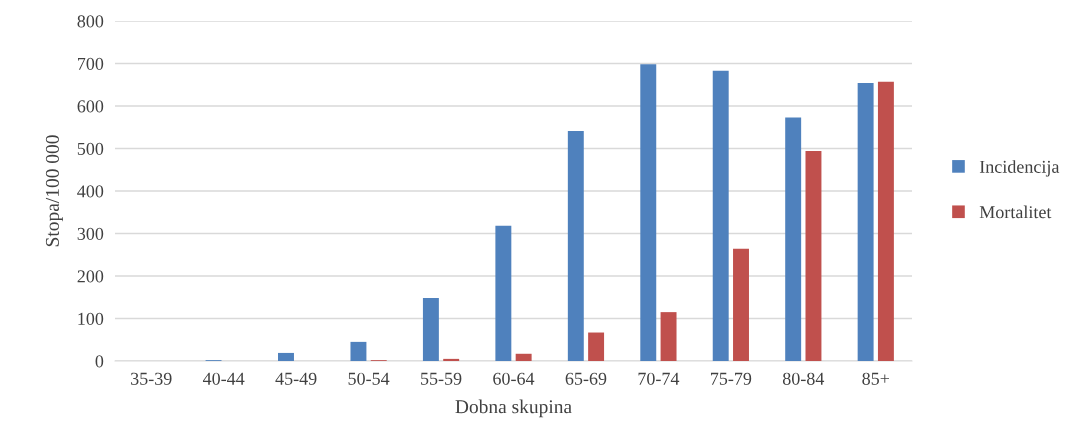  Describe the element at coordinates (90, 191) in the screenshot. I see `y-tick-label: 400` at that location.